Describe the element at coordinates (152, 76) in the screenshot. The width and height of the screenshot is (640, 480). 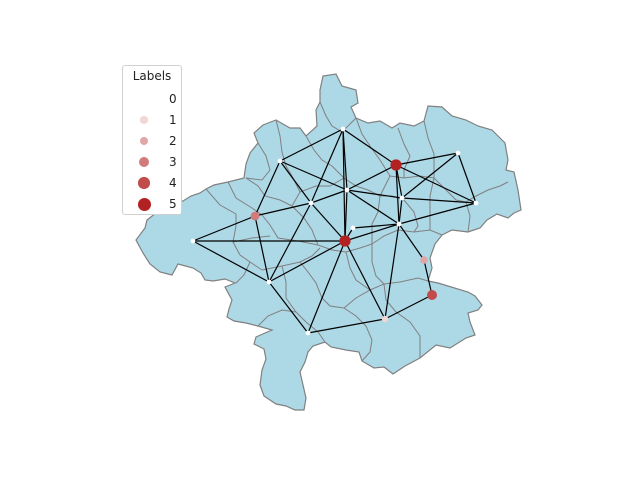
I see `legend-title: Labels` at that location.